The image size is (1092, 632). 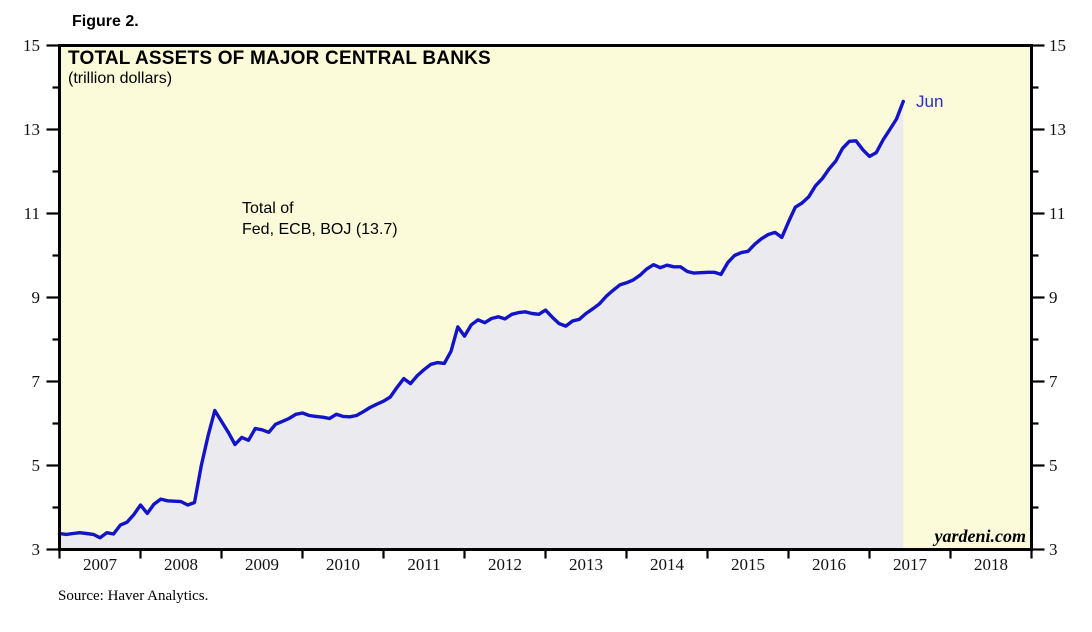 What do you see at coordinates (133, 596) in the screenshot?
I see `source-note: Source: Haver Analytics.` at bounding box center [133, 596].